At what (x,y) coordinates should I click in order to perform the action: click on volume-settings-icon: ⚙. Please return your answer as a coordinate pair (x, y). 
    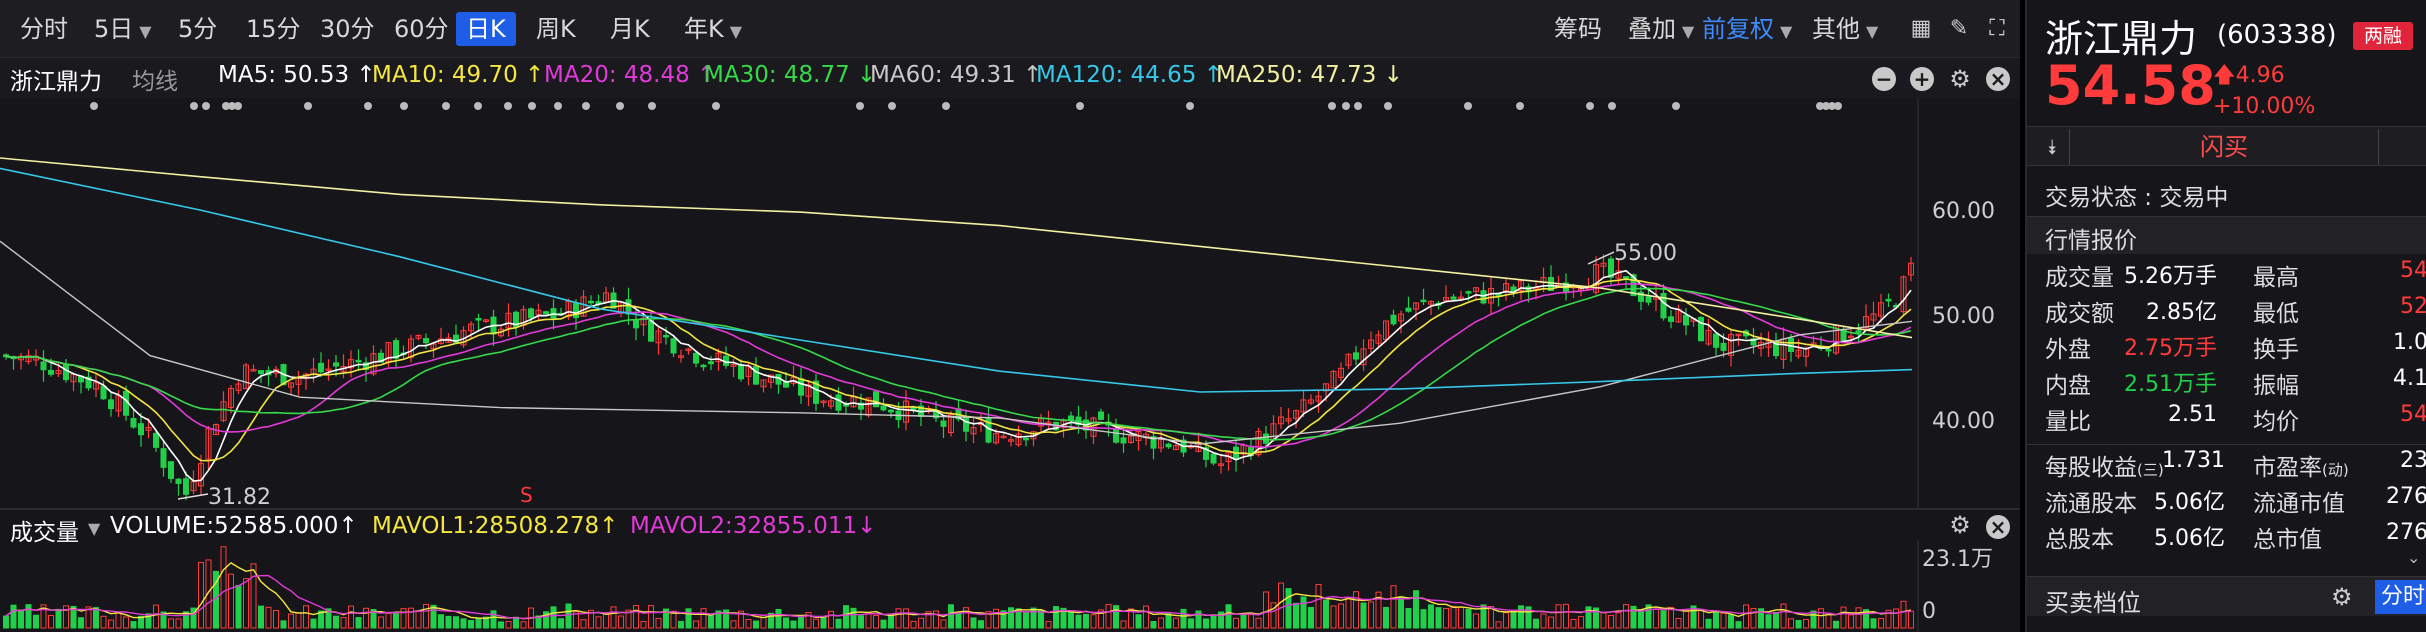
    Looking at the image, I should click on (1960, 525).